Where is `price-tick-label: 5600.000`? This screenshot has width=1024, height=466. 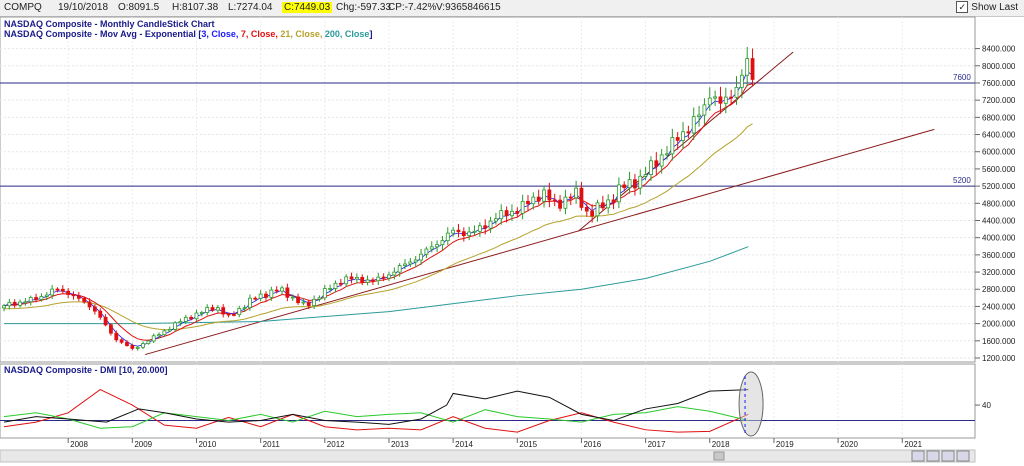
price-tick-label: 5600.000 is located at coordinates (999, 169).